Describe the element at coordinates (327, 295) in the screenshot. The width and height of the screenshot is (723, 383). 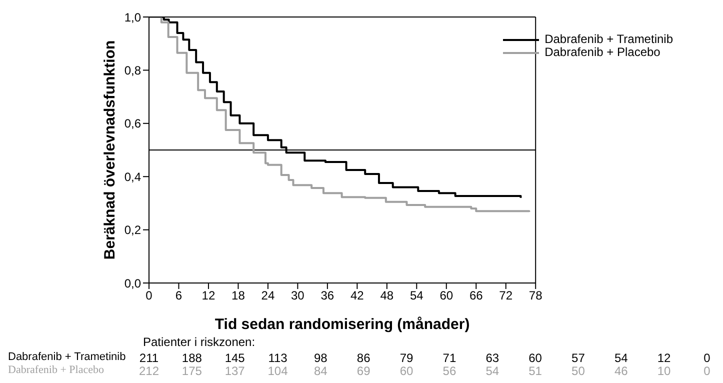
I see `x-tick-label: 36` at that location.